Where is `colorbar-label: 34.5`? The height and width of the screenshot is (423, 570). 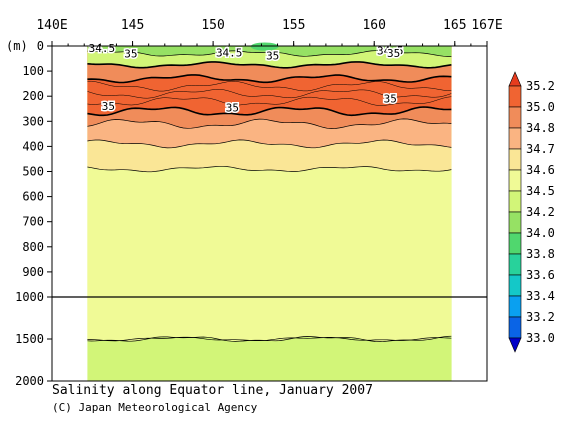
colorbar-label: 34.5 is located at coordinates (540, 191).